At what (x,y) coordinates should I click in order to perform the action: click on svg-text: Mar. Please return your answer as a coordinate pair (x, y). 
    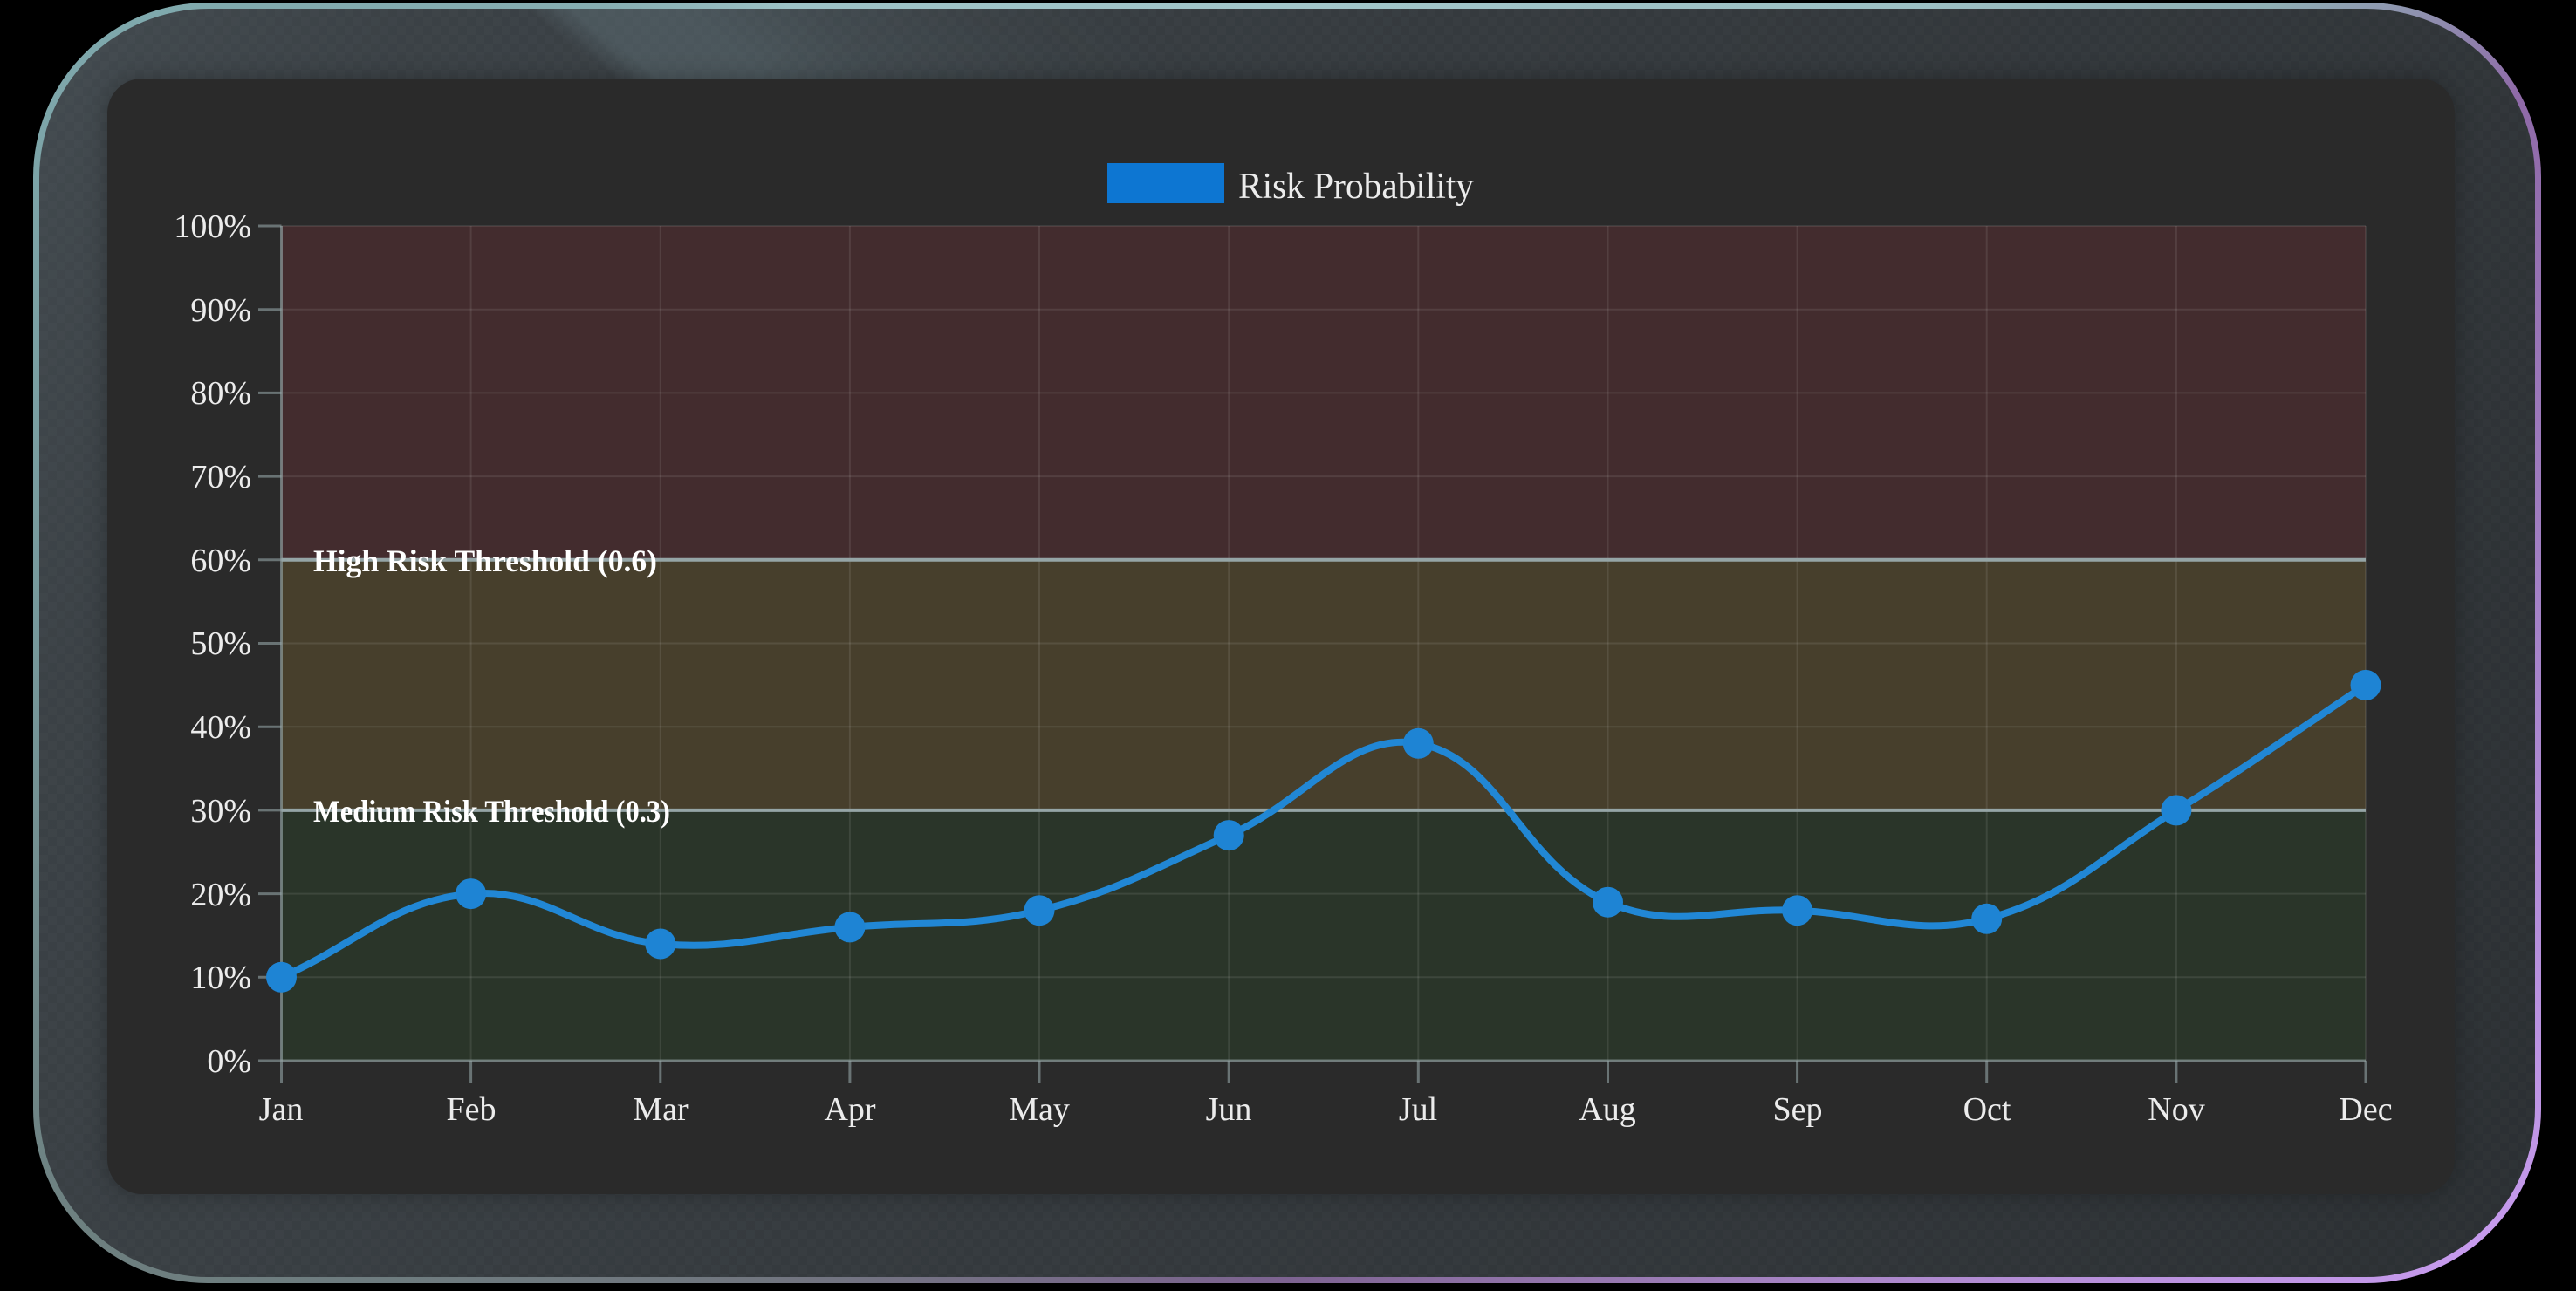
    Looking at the image, I should click on (661, 1109).